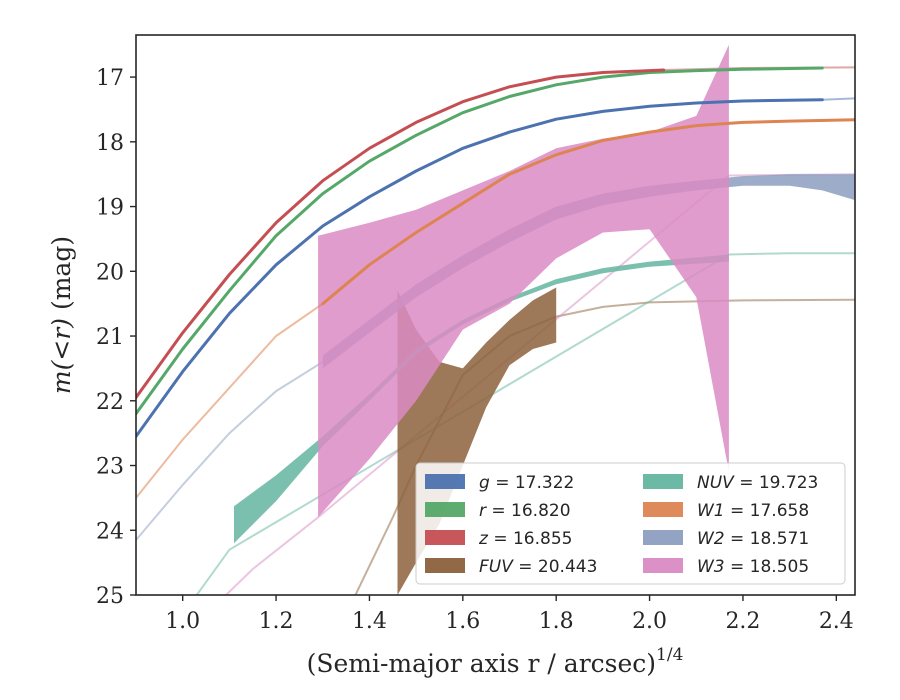 Image resolution: width=900 pixels, height=700 pixels. What do you see at coordinates (110, 596) in the screenshot?
I see `y-tick-label: 25` at bounding box center [110, 596].